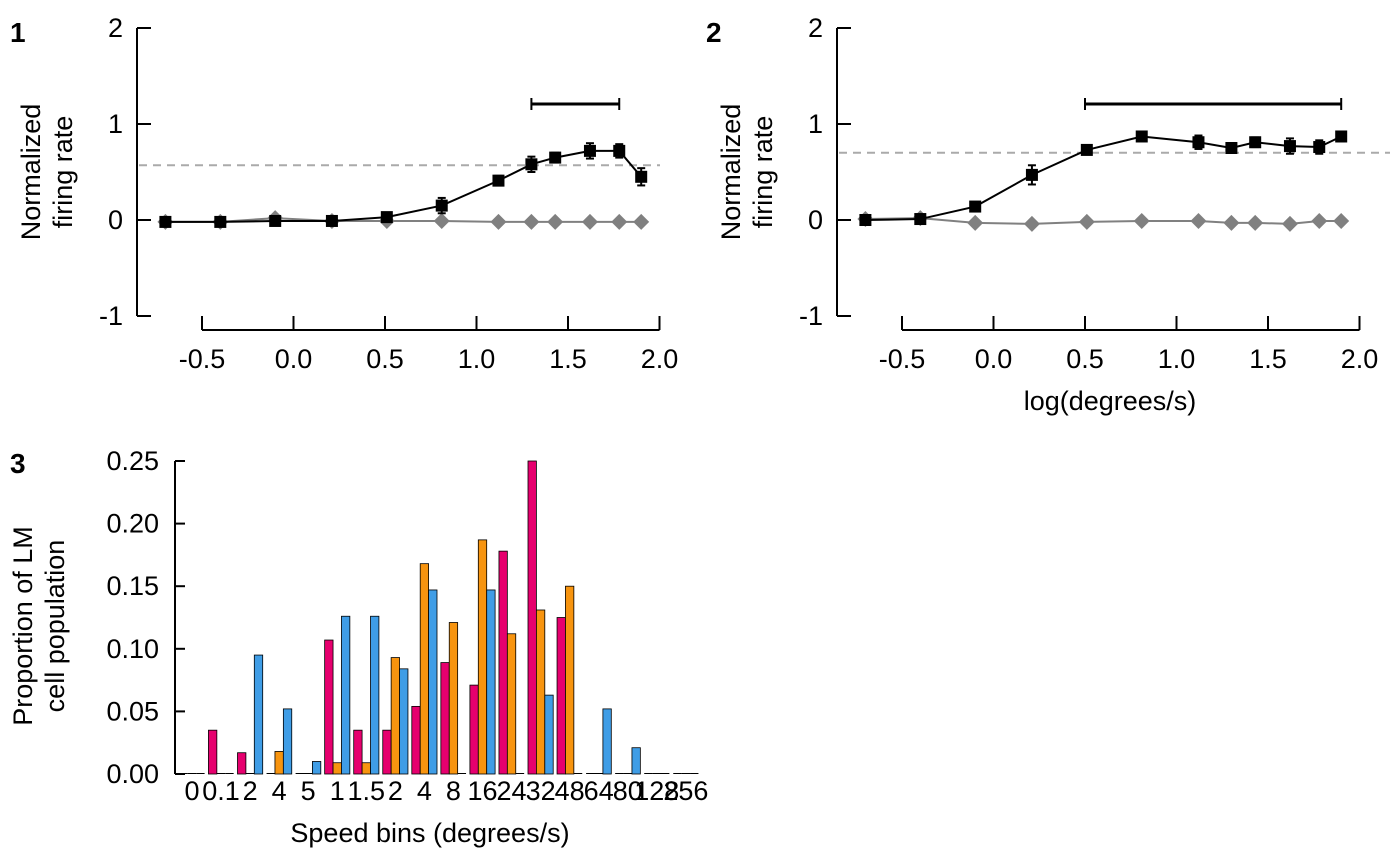  Describe the element at coordinates (685, 791) in the screenshot. I see `x-tick-label: 256` at that location.